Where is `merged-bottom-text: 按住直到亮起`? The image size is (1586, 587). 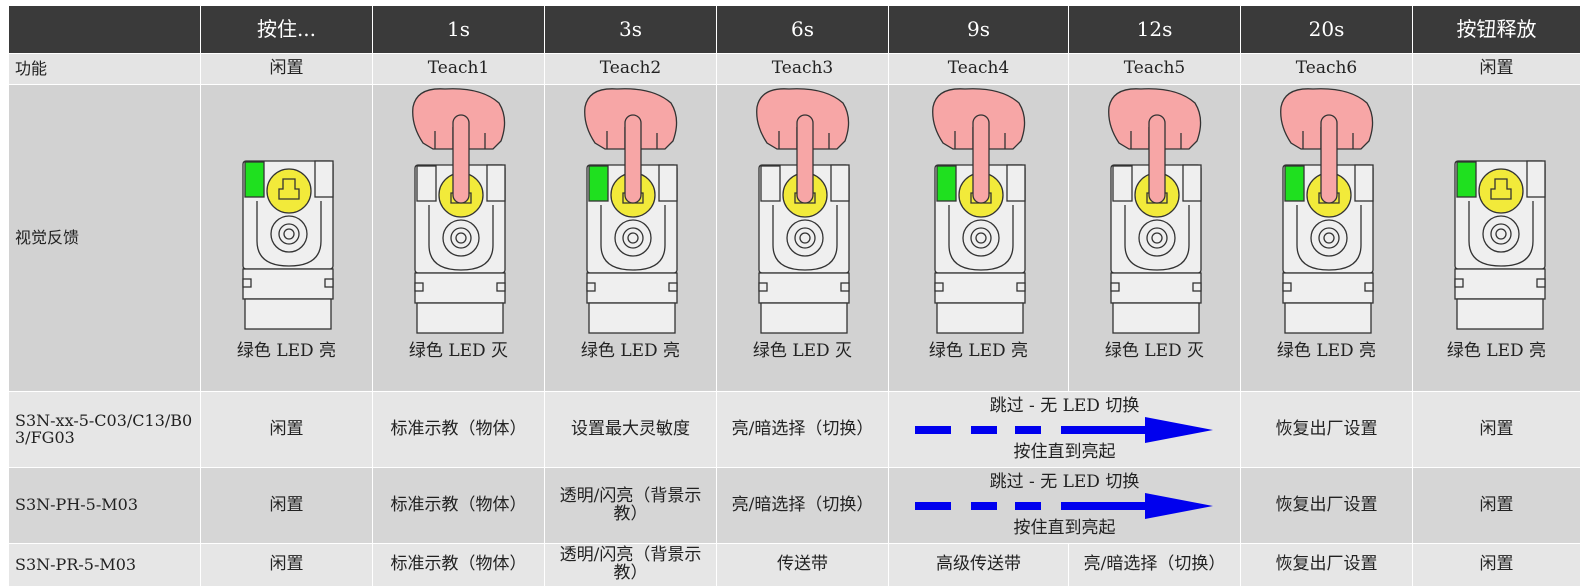 merged-bottom-text: 按住直到亮起 is located at coordinates (1064, 527).